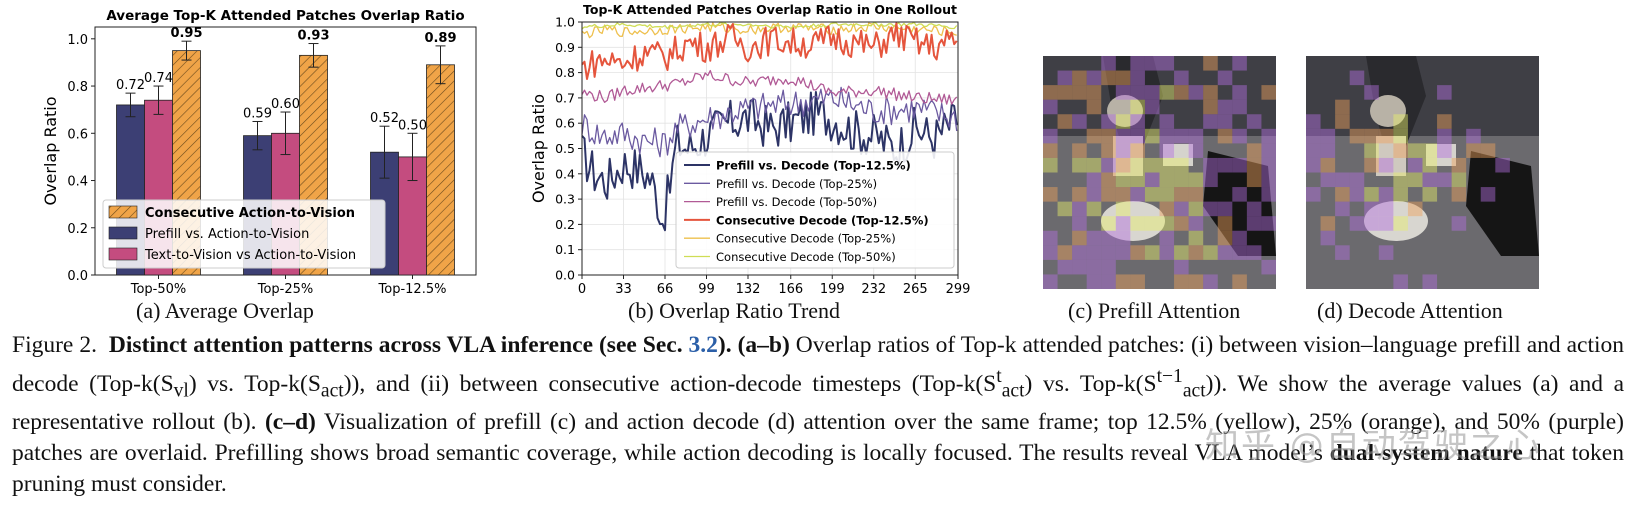 This screenshot has width=1633, height=520. What do you see at coordinates (665, 289) in the screenshot?
I see `x-tick-label: 66` at bounding box center [665, 289].